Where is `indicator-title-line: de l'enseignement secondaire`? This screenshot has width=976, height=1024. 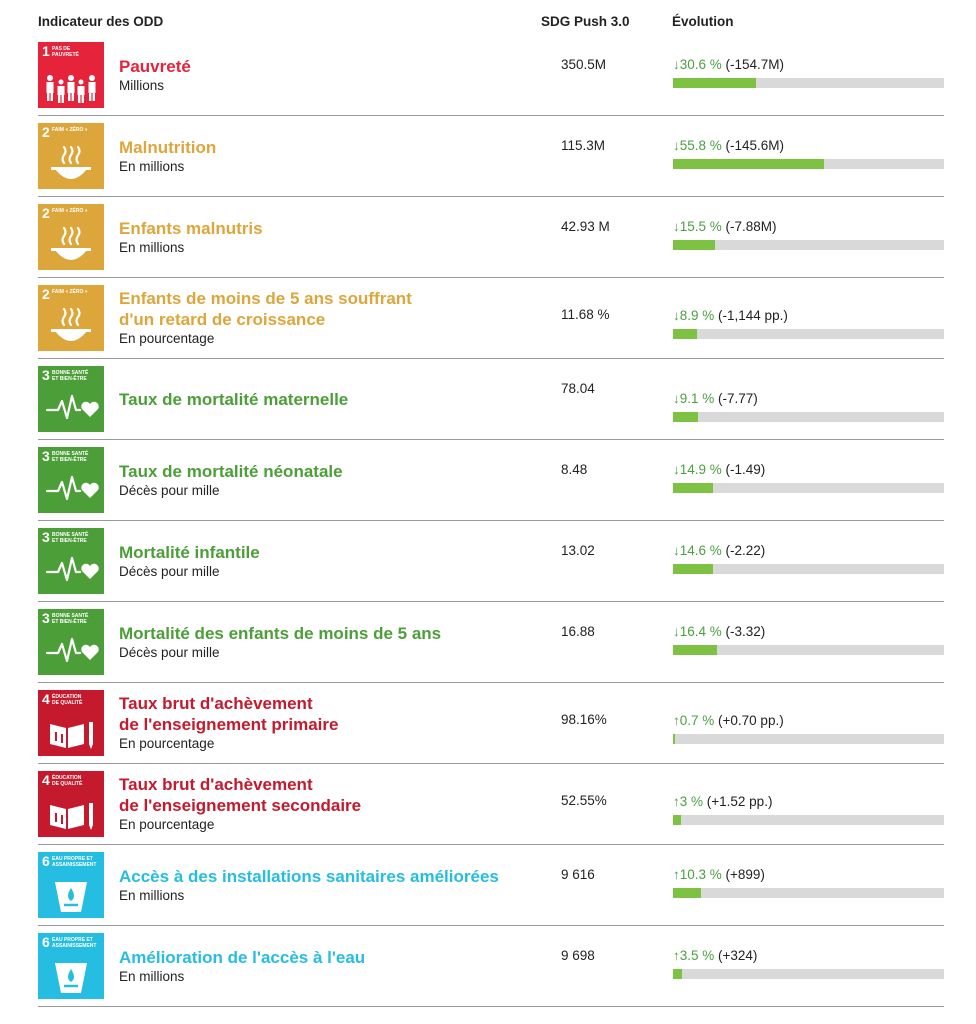
indicator-title-line: de l'enseignement secondaire is located at coordinates (240, 805).